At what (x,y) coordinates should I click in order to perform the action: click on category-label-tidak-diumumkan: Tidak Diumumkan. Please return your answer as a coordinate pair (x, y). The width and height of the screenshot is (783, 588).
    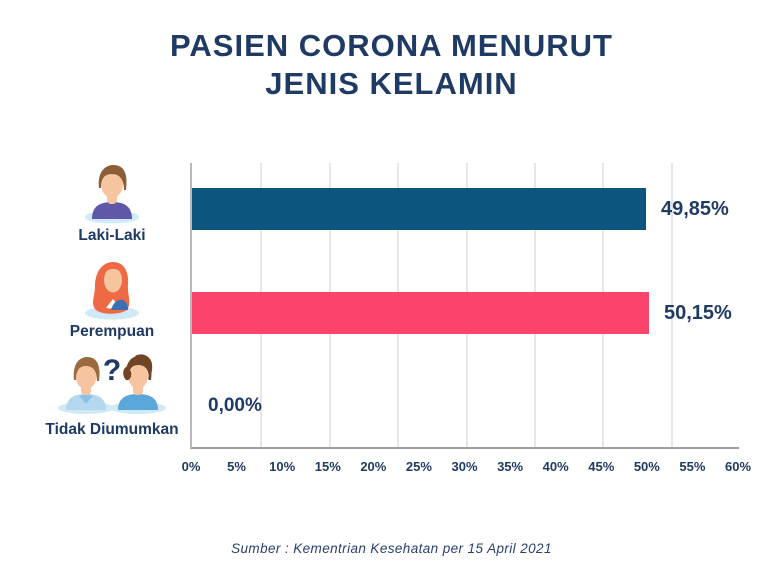
    Looking at the image, I should click on (112, 429).